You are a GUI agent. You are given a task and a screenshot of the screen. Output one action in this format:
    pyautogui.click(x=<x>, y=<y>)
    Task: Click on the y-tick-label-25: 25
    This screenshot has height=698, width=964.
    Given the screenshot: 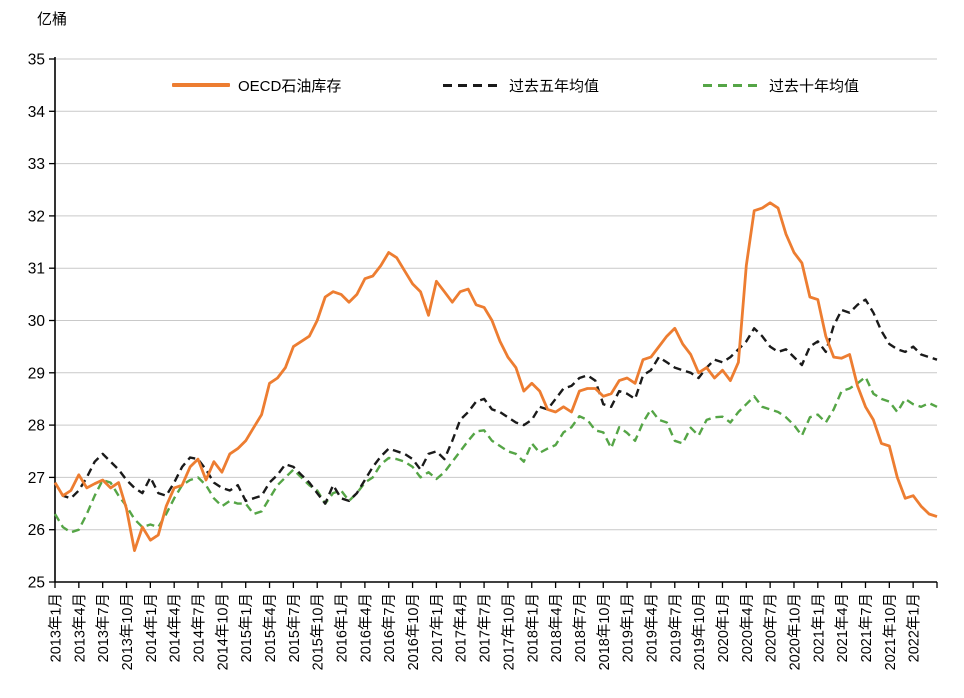 What is the action you would take?
    pyautogui.click(x=36, y=583)
    